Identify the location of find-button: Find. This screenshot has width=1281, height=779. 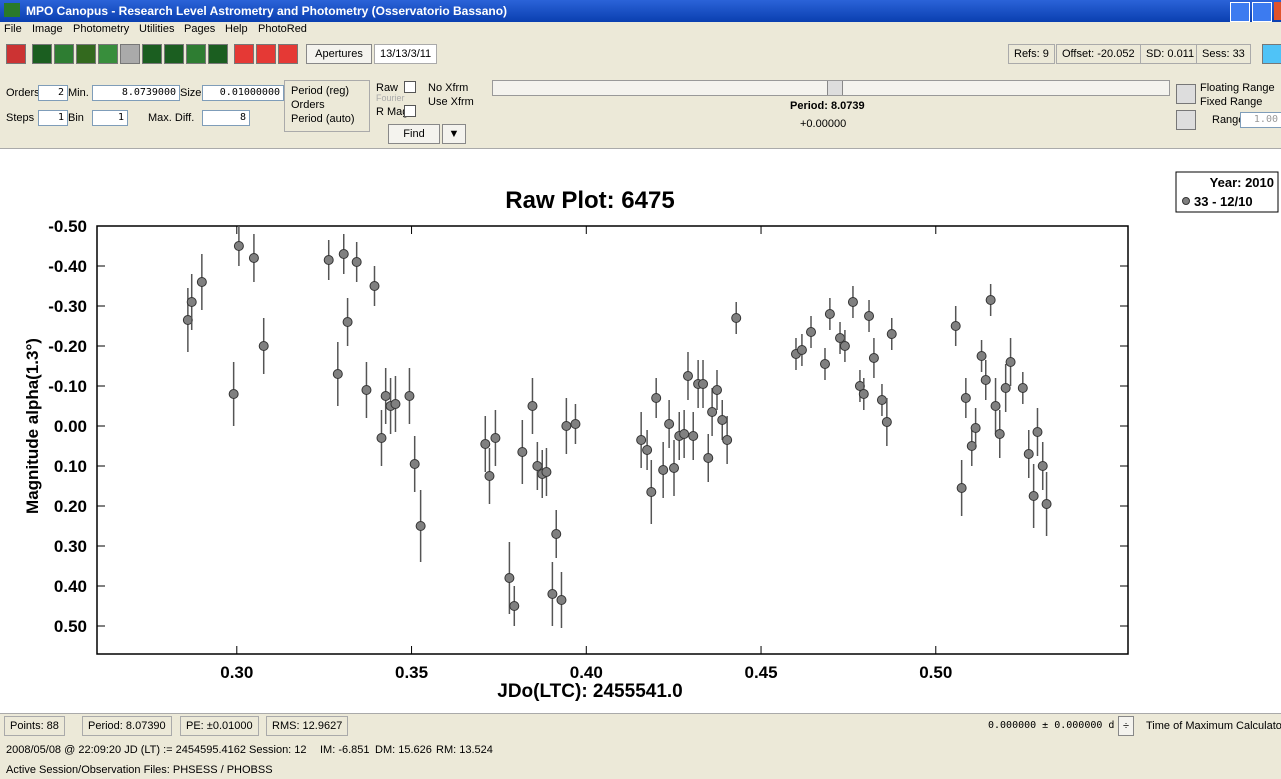
(414, 134).